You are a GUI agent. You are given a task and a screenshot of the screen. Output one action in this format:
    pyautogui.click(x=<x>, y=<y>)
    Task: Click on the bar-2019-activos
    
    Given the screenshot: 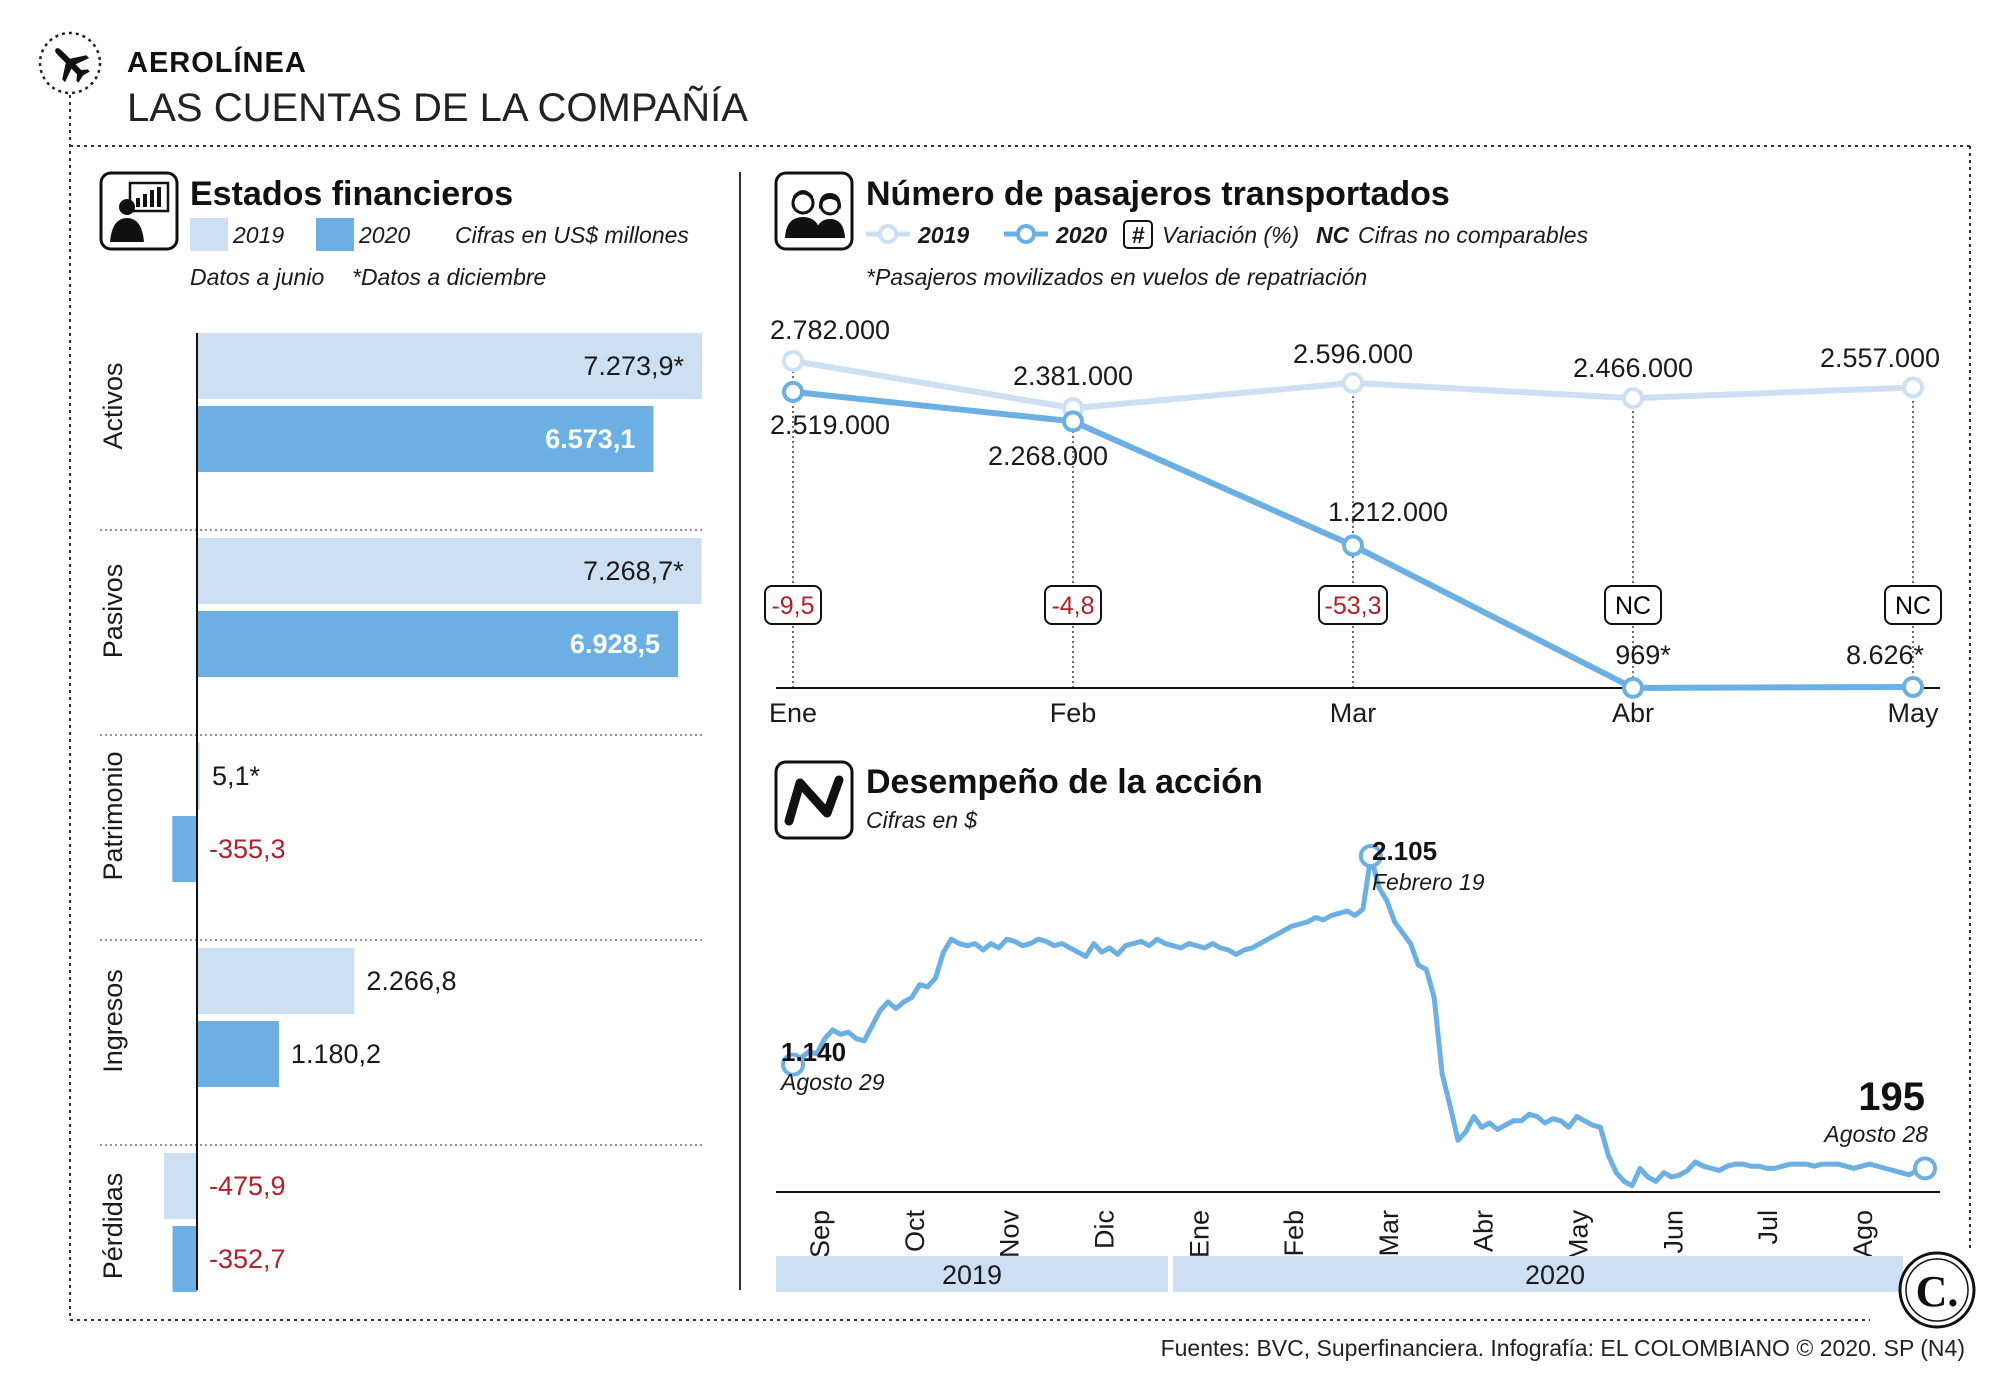 What is the action you would take?
    pyautogui.click(x=449, y=366)
    